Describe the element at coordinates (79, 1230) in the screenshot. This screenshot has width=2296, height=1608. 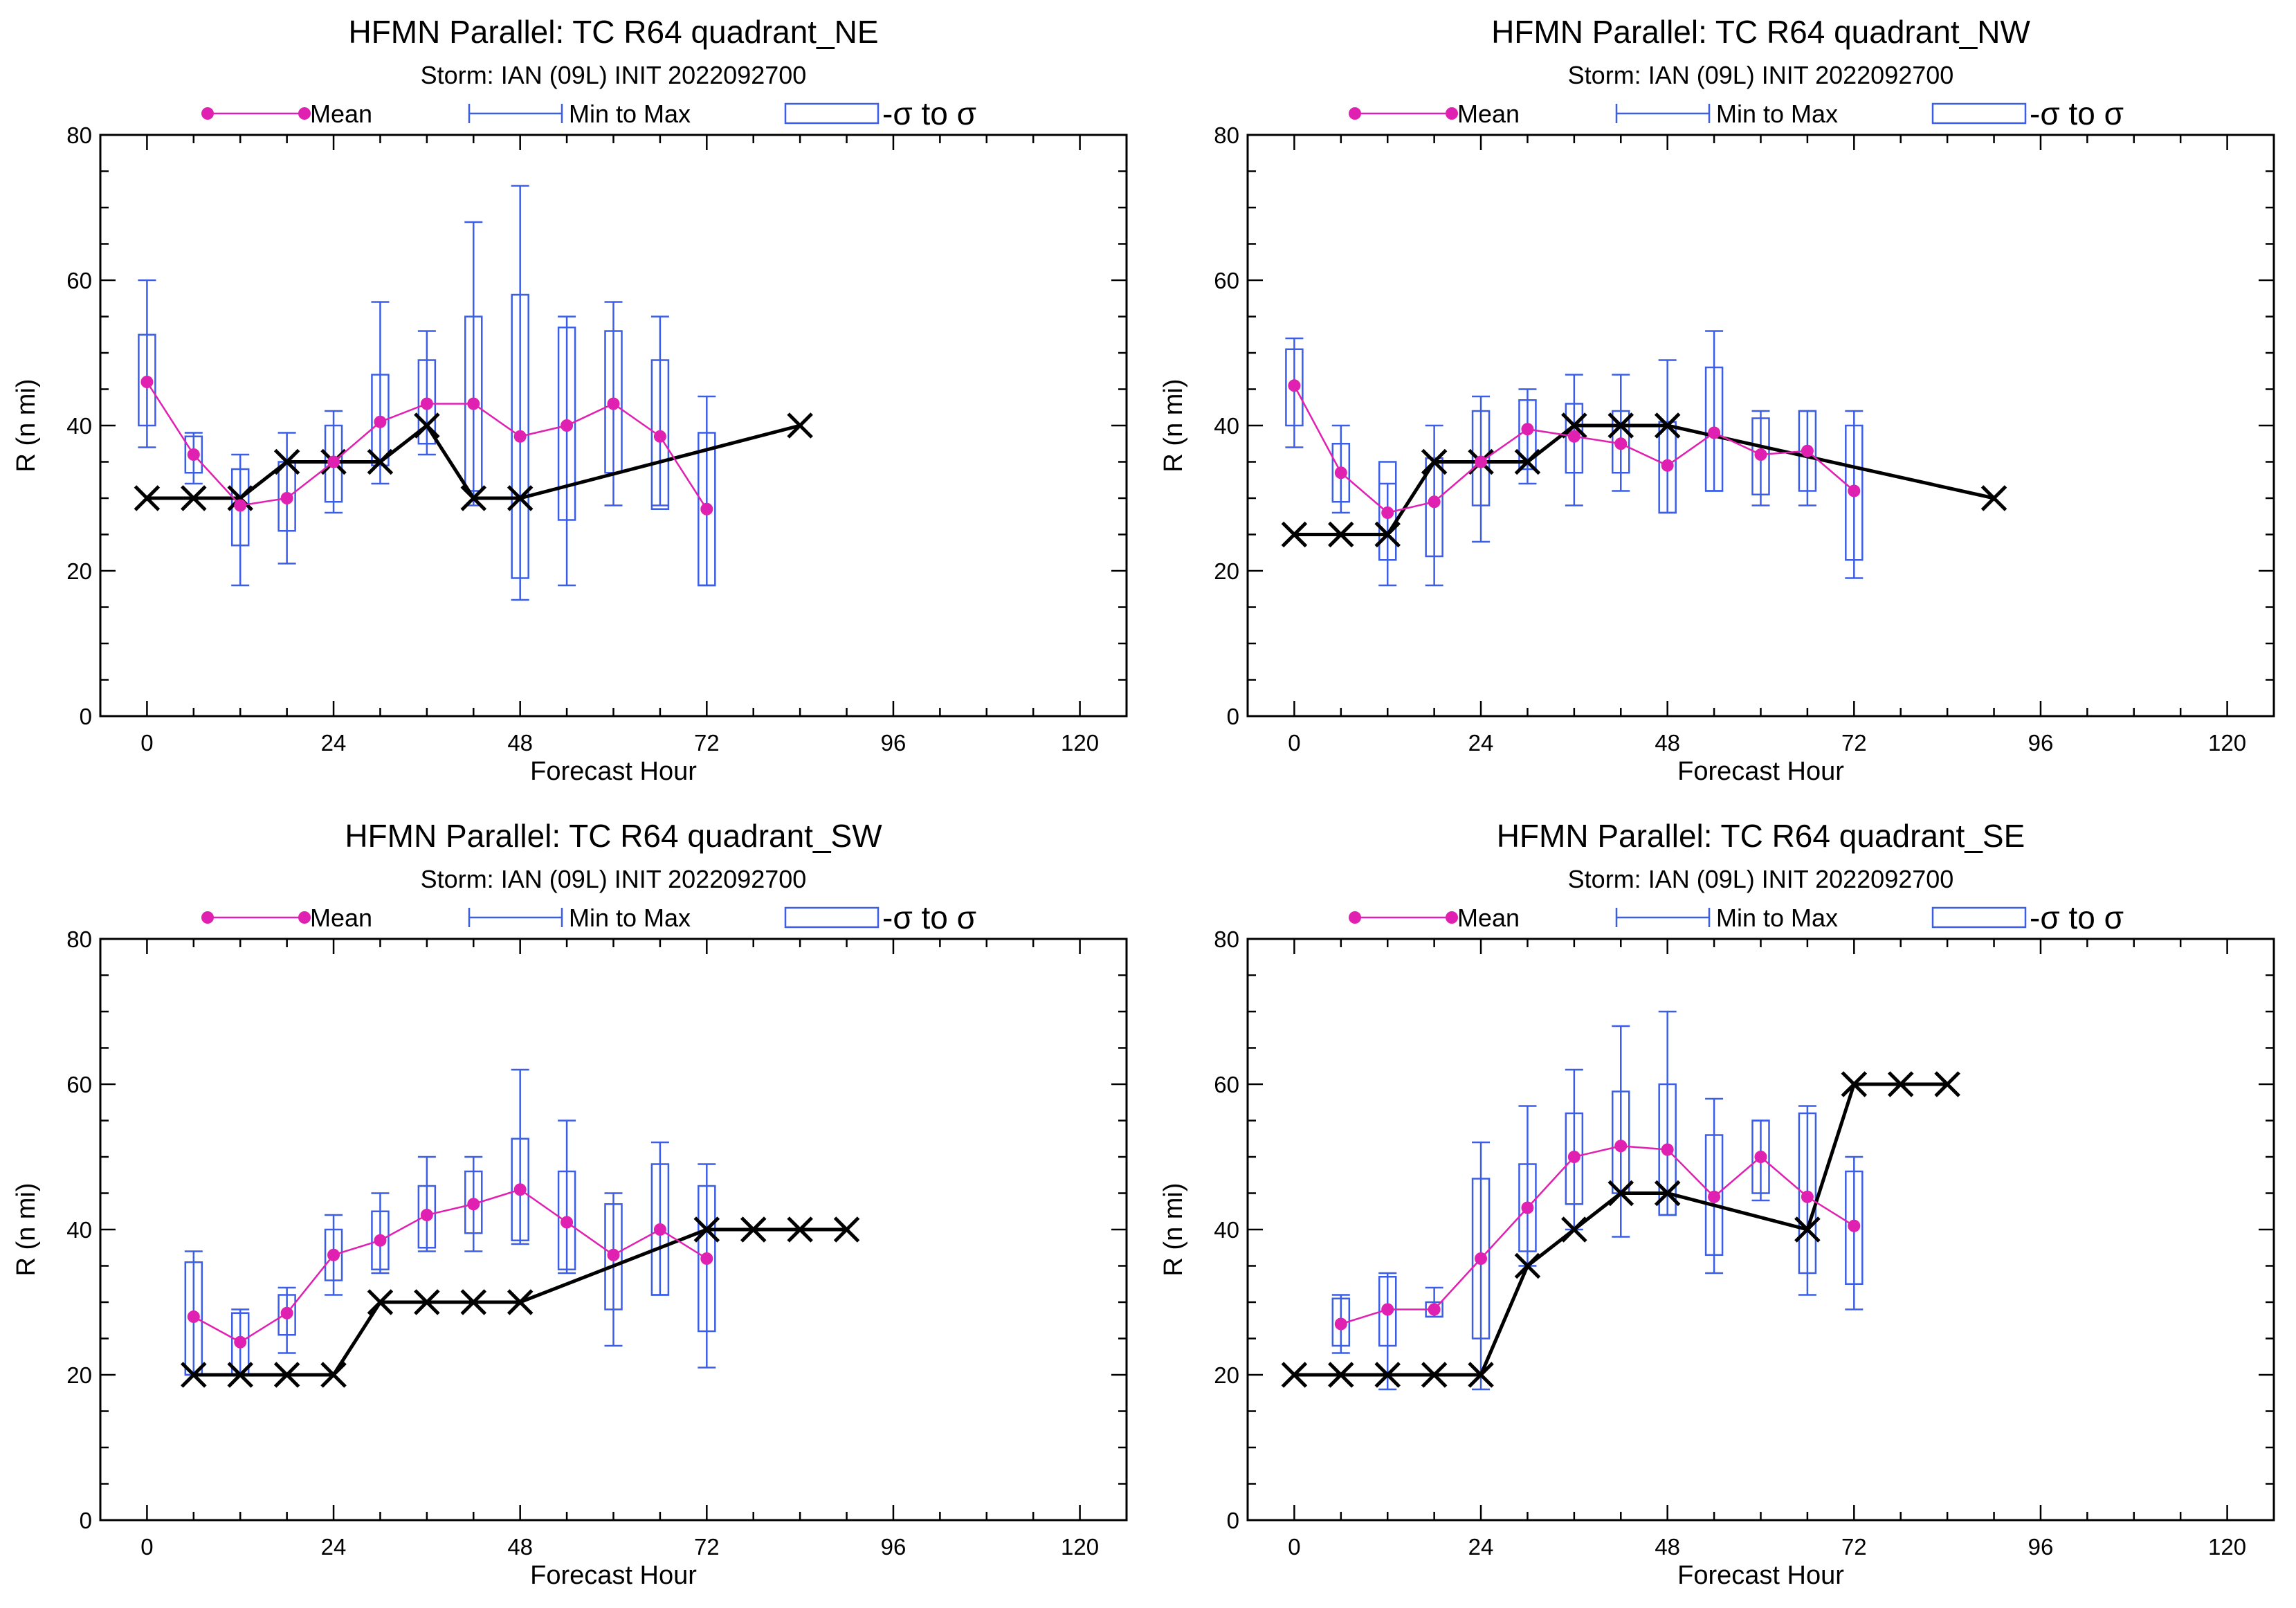
I see `y-tick-label: 40` at that location.